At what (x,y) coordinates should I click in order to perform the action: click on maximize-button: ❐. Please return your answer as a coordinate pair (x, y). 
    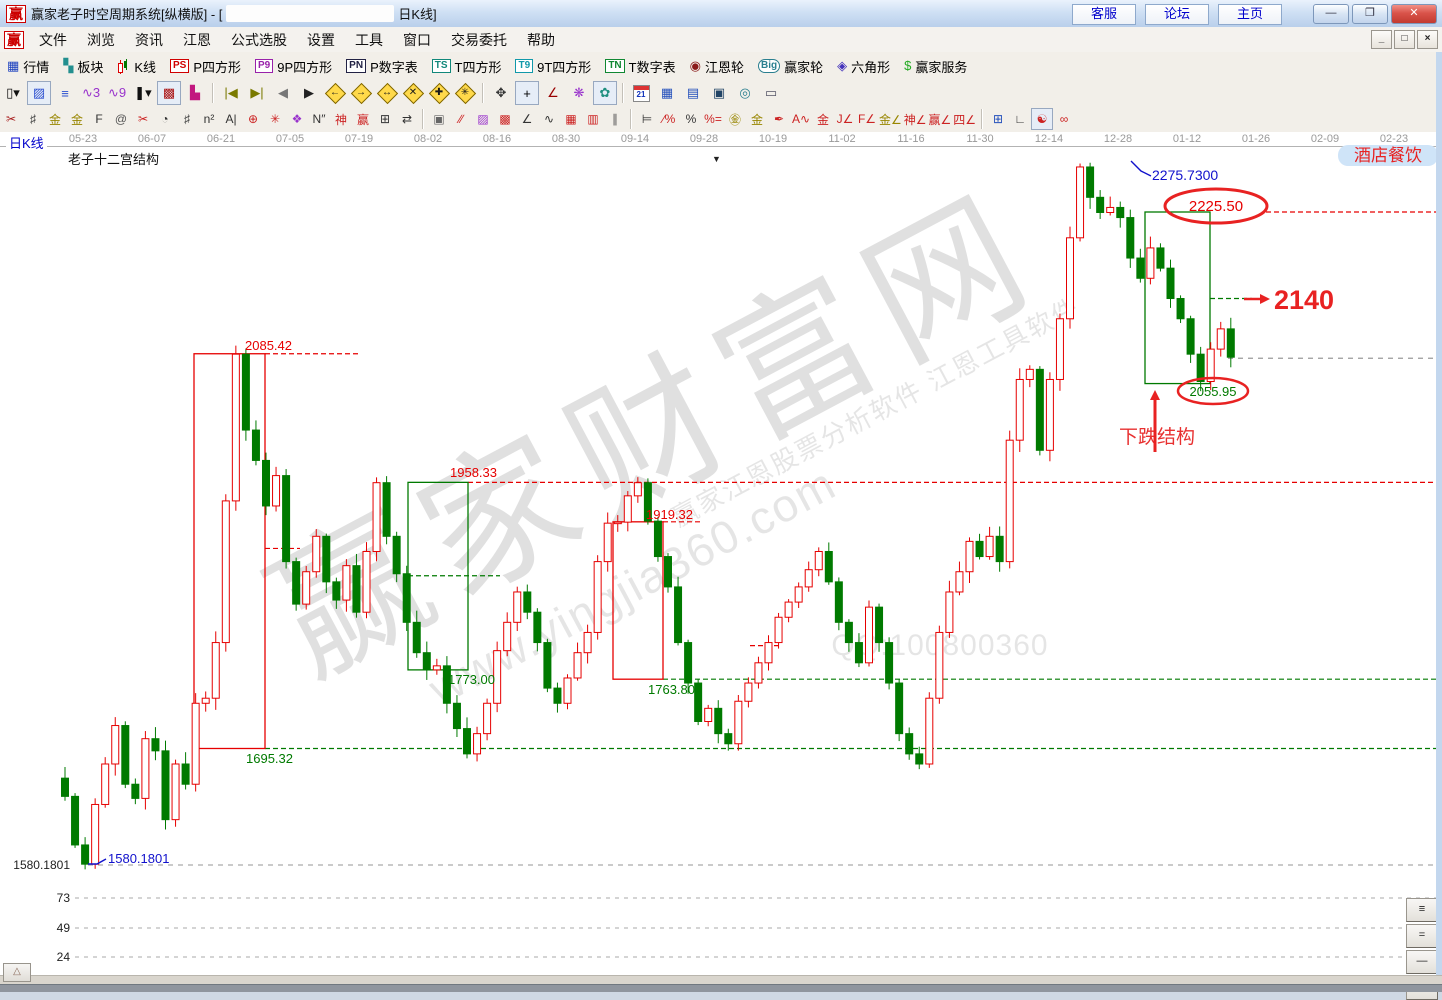
    Looking at the image, I should click on (1370, 14).